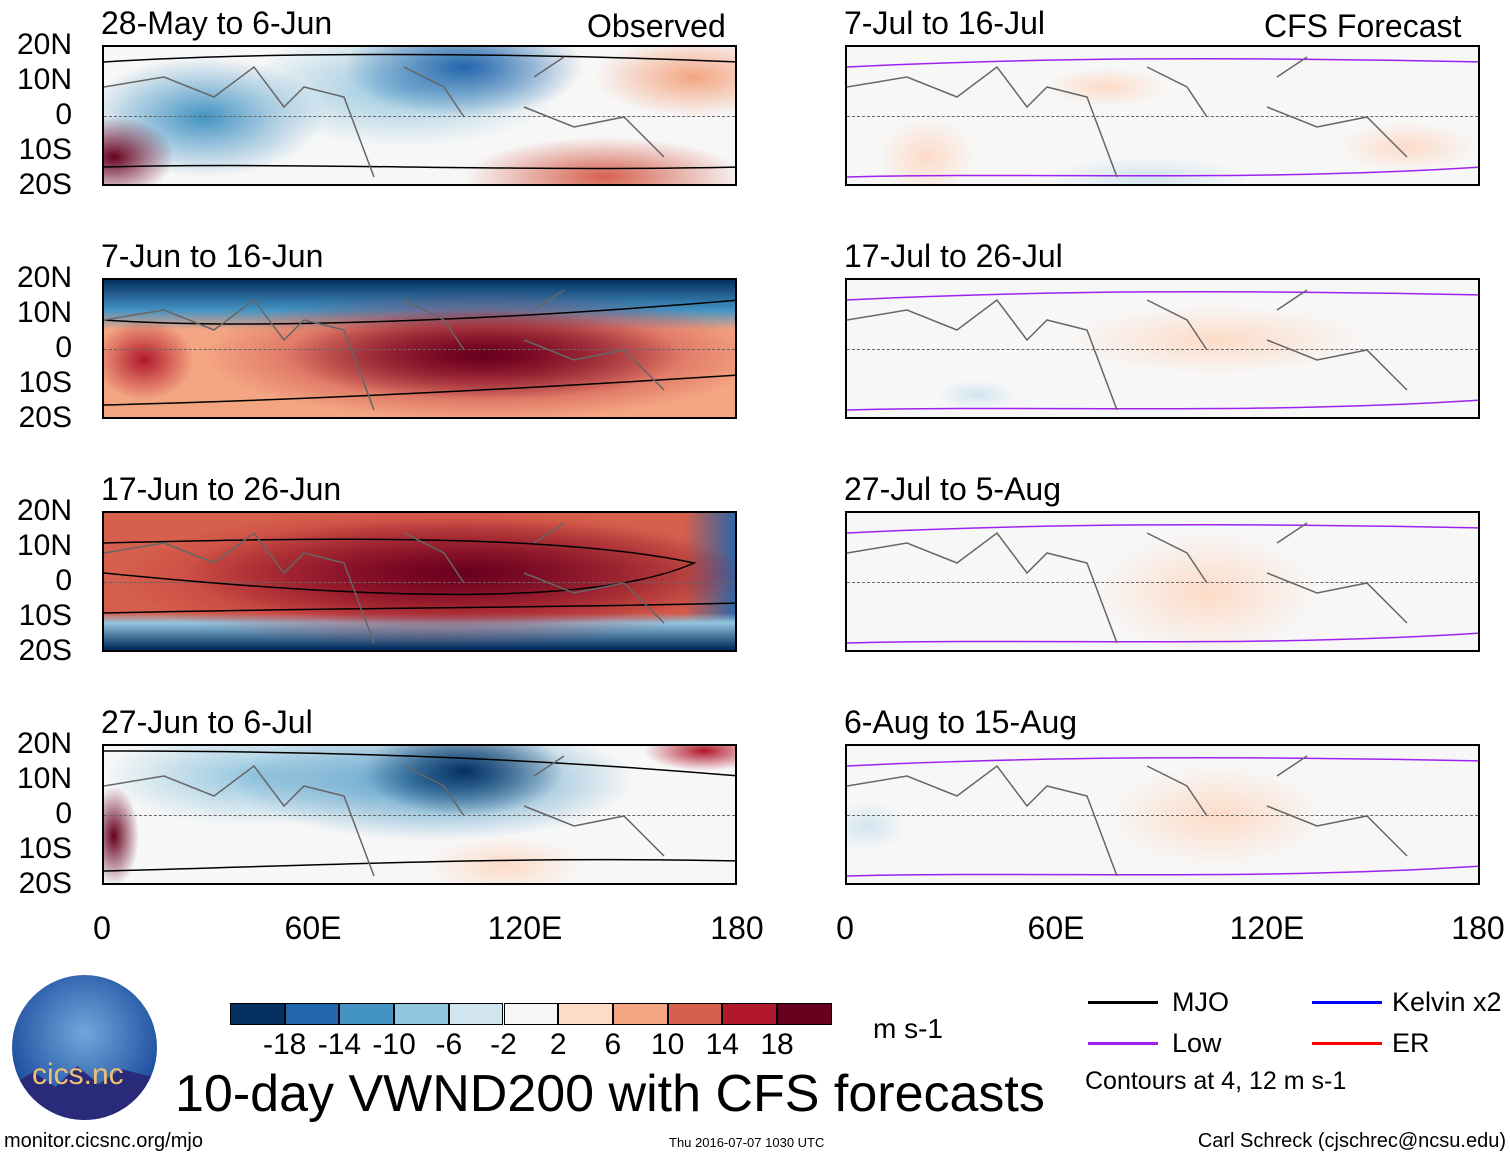 The image size is (1510, 1158). Describe the element at coordinates (1123, 1043) in the screenshot. I see `legend-line-low` at that location.